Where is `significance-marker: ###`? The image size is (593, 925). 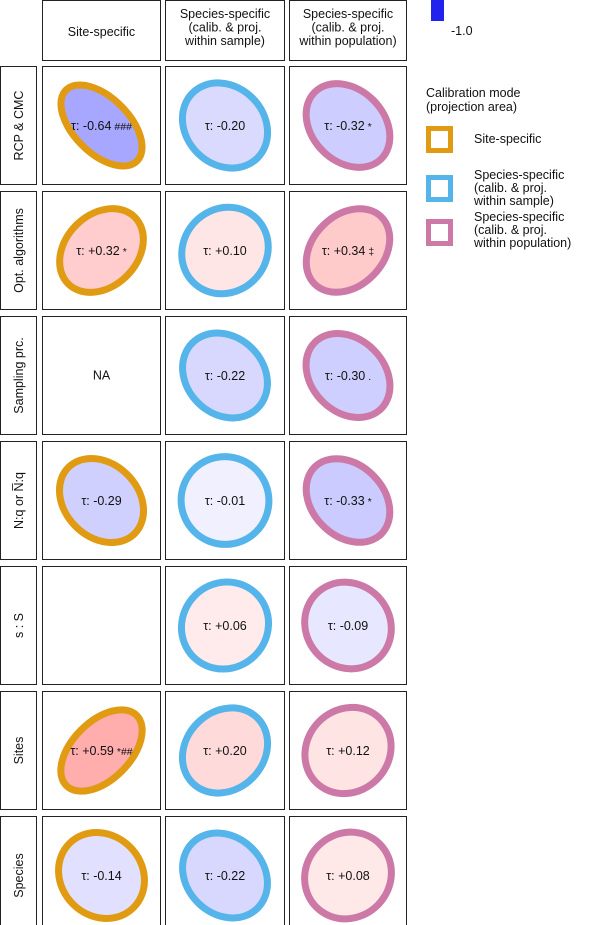 significance-marker: ### is located at coordinates (123, 127).